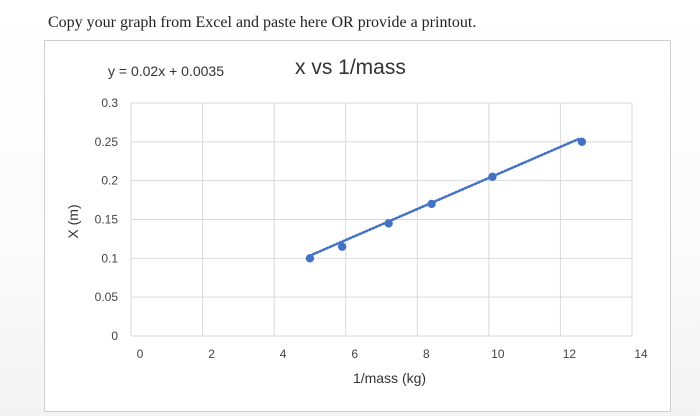  Describe the element at coordinates (350, 67) in the screenshot. I see `chart-title: x vs 1/mass` at that location.